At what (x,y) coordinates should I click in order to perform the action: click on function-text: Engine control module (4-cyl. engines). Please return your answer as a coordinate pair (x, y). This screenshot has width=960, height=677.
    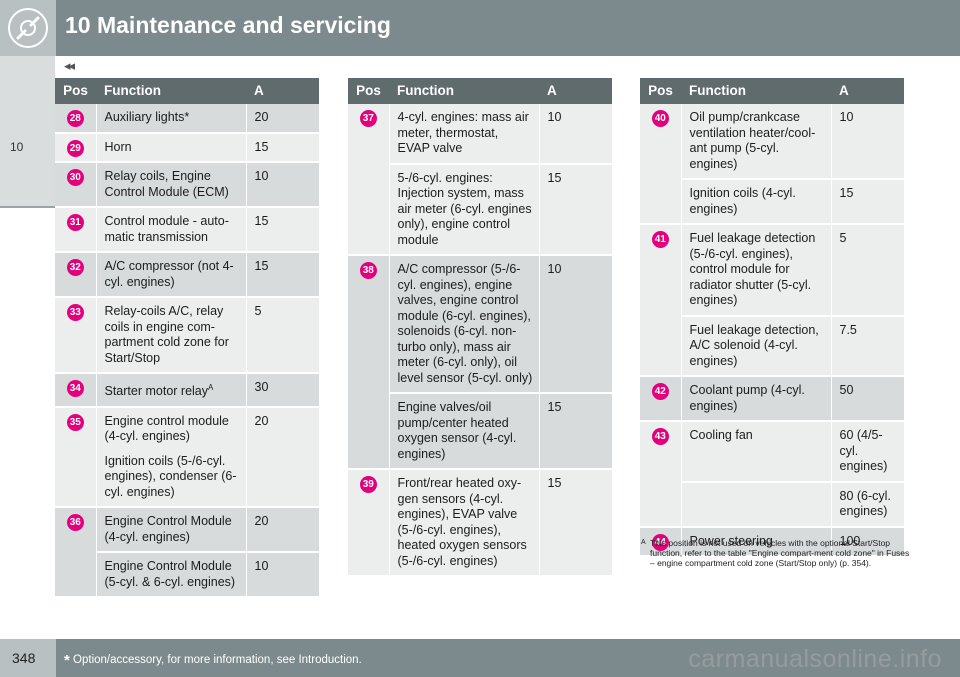
    Looking at the image, I should click on (172, 429).